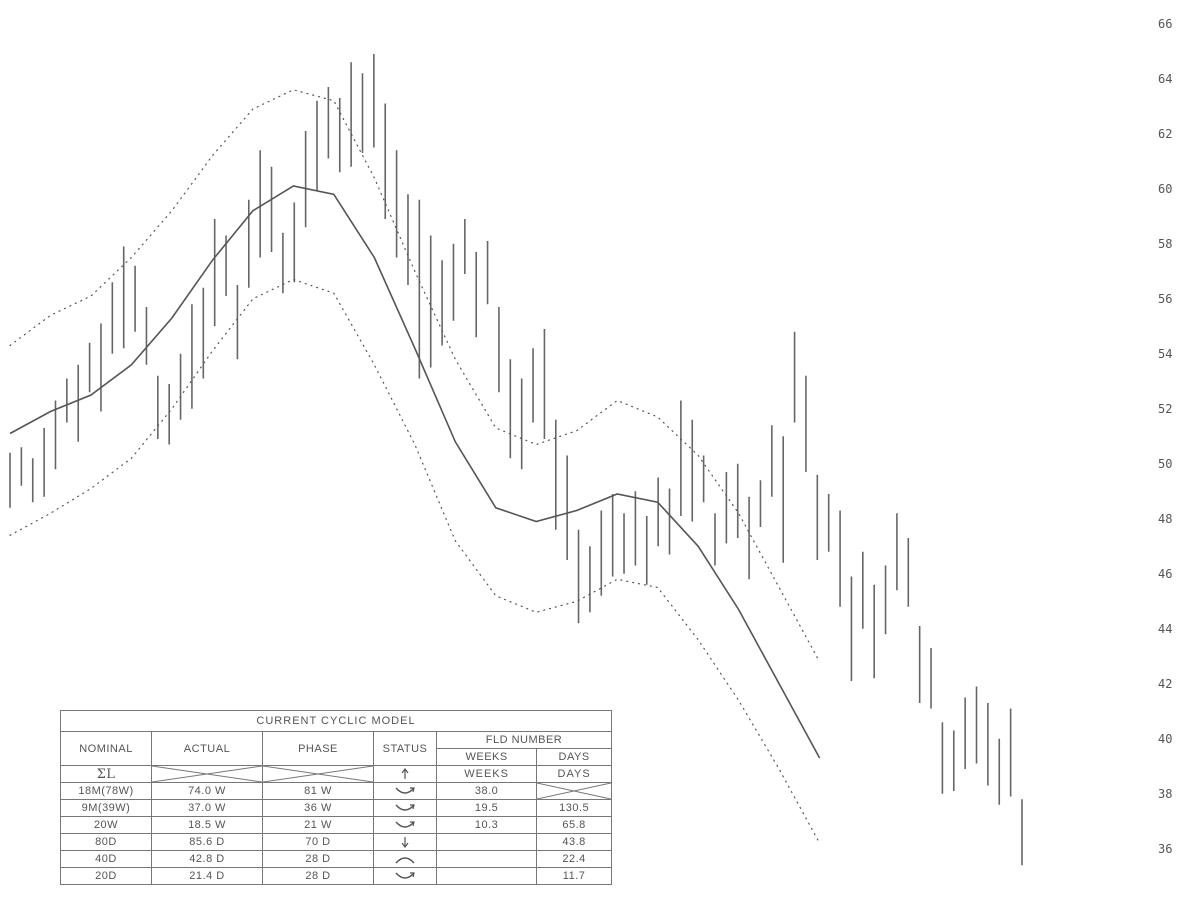  What do you see at coordinates (1165, 354) in the screenshot?
I see `y-tick-label: 54` at bounding box center [1165, 354].